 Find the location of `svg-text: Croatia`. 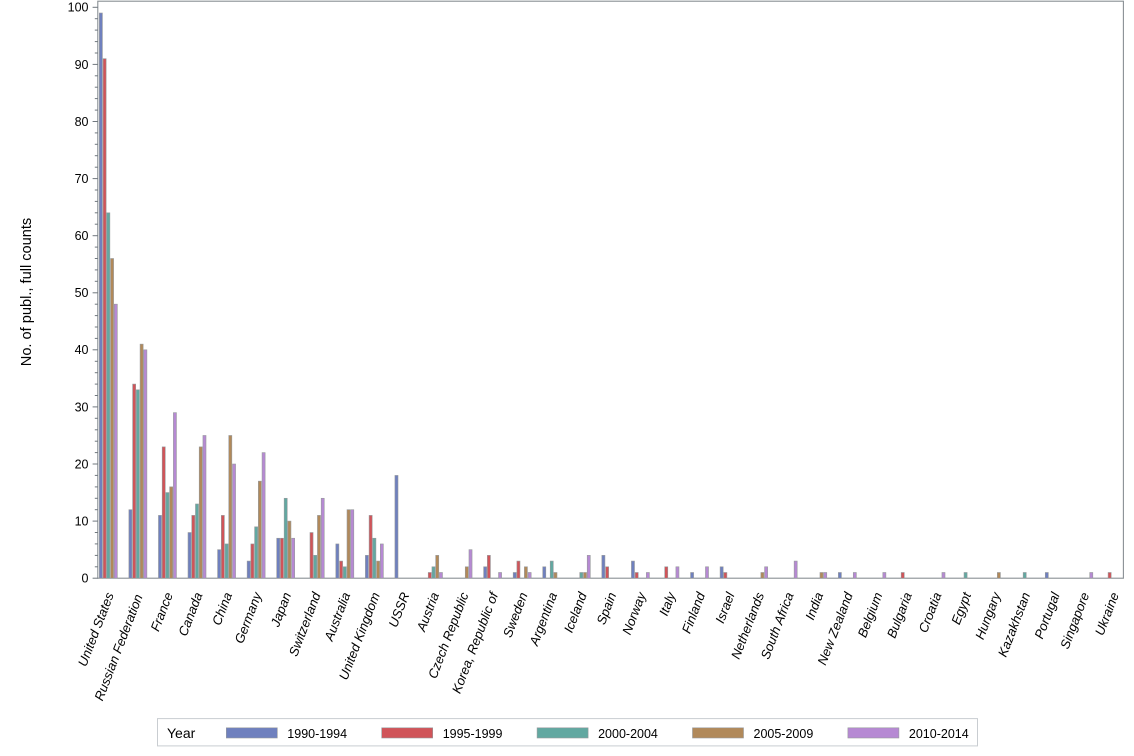

svg-text: Croatia is located at coordinates (929, 612).